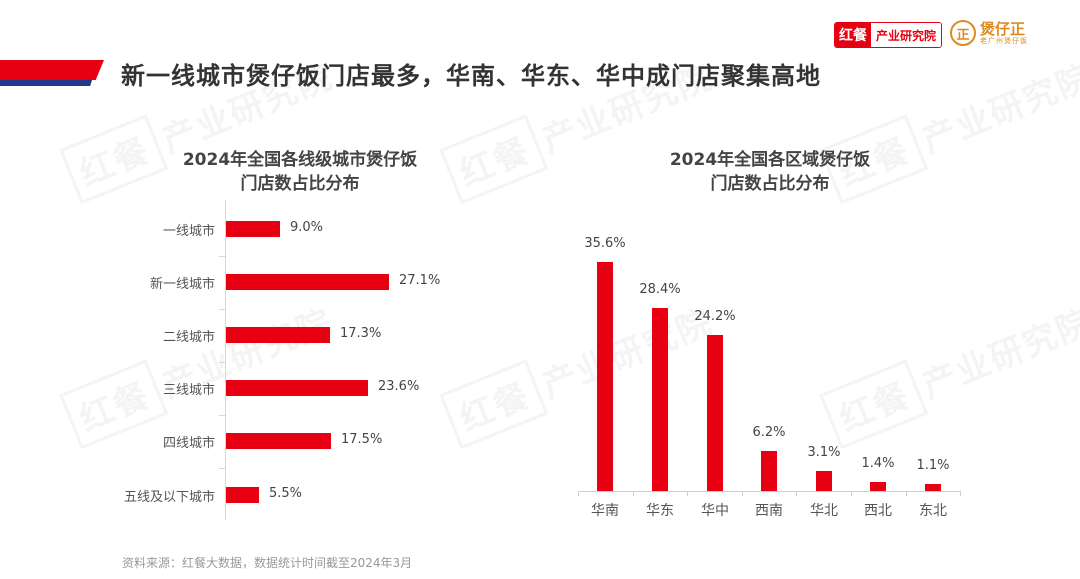  Describe the element at coordinates (660, 511) in the screenshot. I see `right-chart-category-label: 华东` at that location.